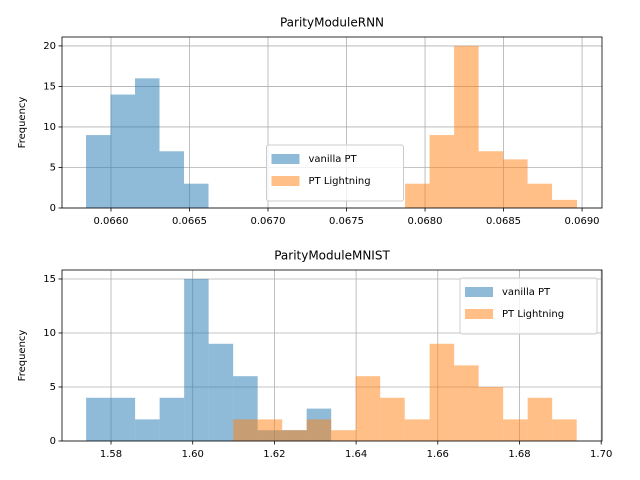  Describe the element at coordinates (193, 454) in the screenshot. I see `x-tick-label: 1.60` at that location.